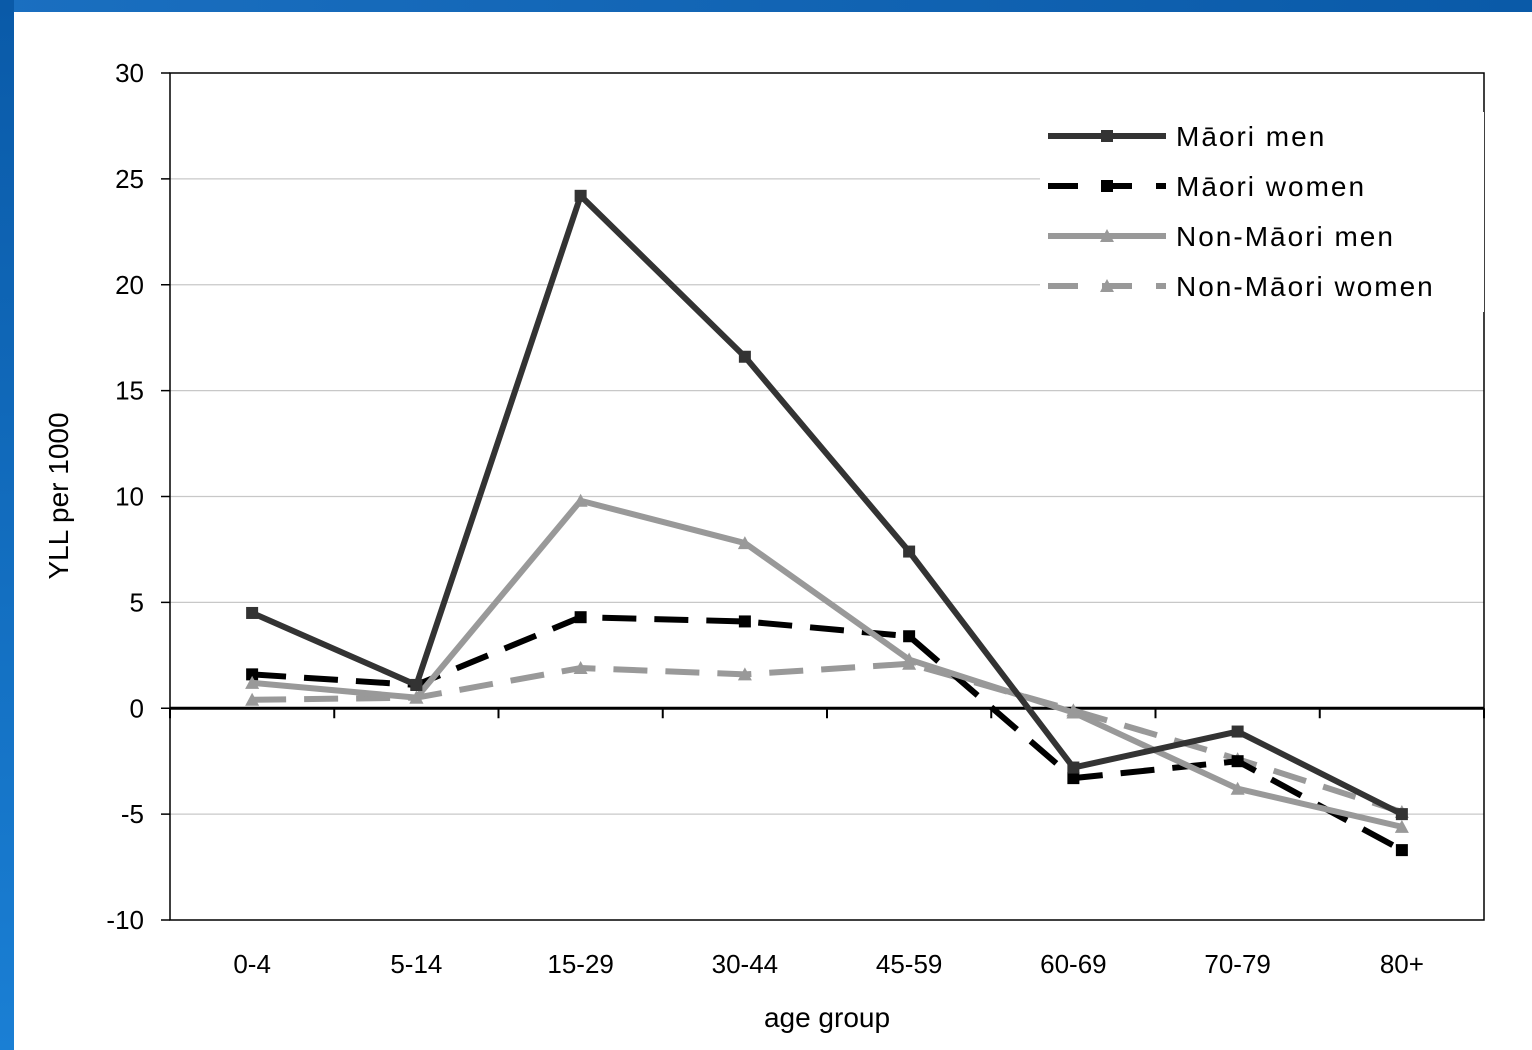 This screenshot has width=1532, height=1050. I want to click on x-category-label: 45-59, so click(909, 964).